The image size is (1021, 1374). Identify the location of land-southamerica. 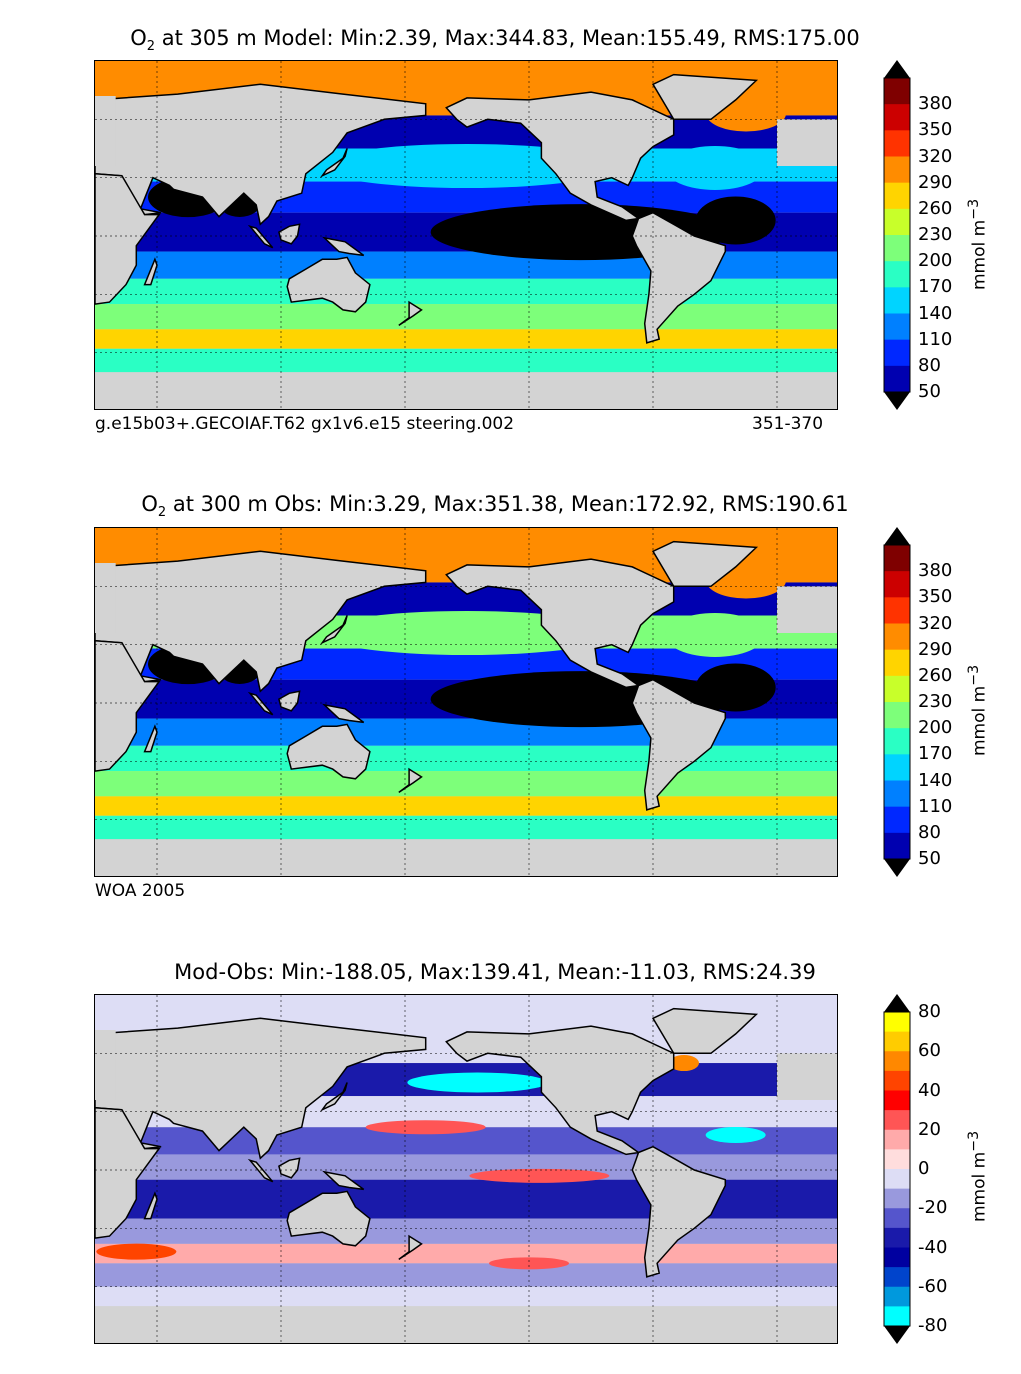
(679, 744).